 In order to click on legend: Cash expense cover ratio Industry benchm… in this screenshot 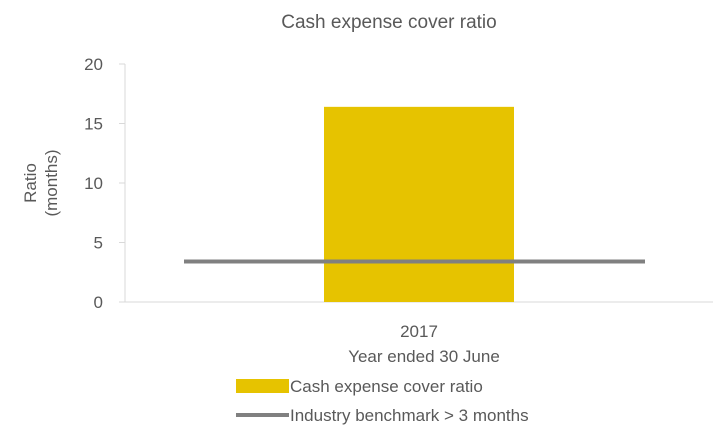, I will do `click(382, 401)`.